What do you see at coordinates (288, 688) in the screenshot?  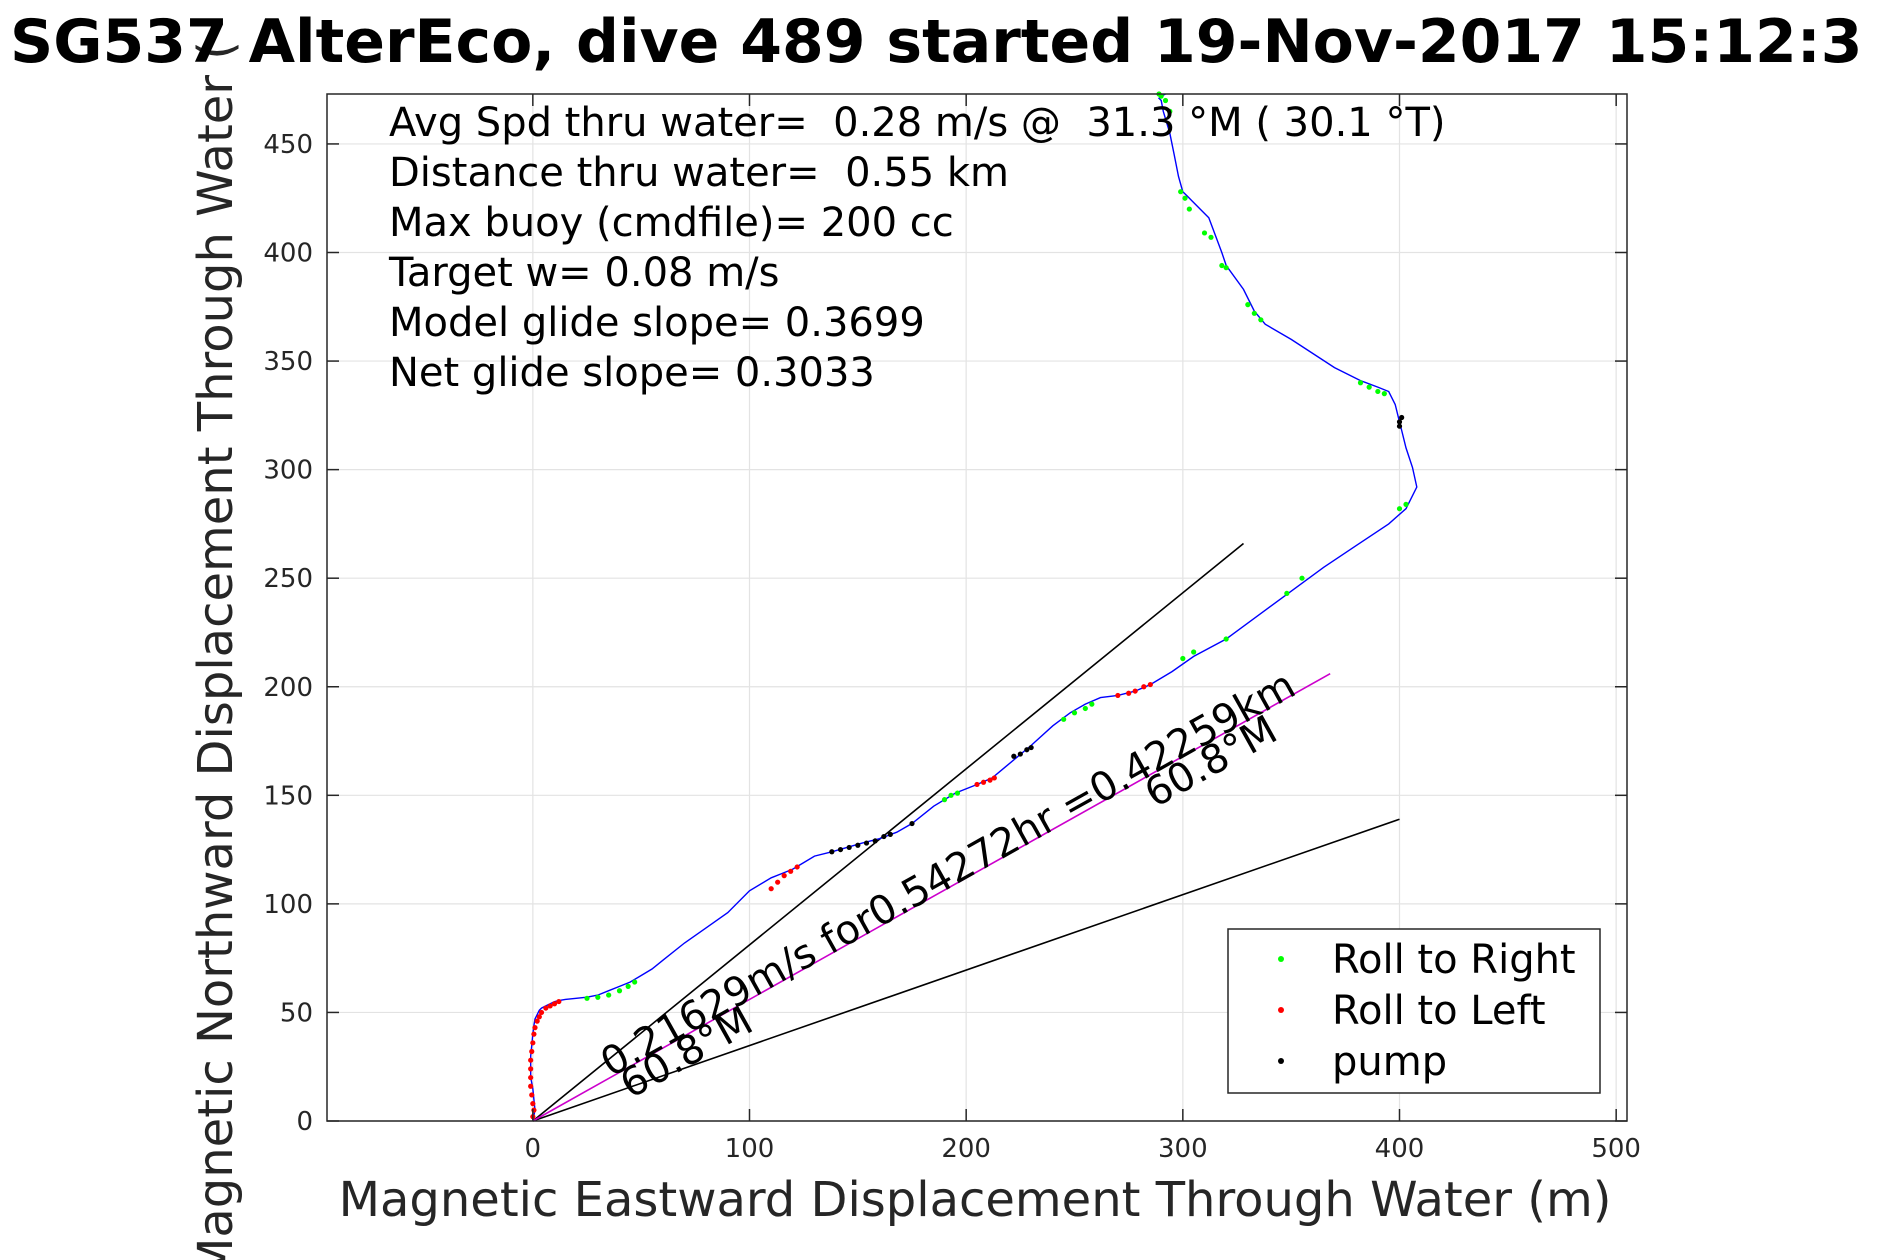 I see `y-tick-label-4: 200` at bounding box center [288, 688].